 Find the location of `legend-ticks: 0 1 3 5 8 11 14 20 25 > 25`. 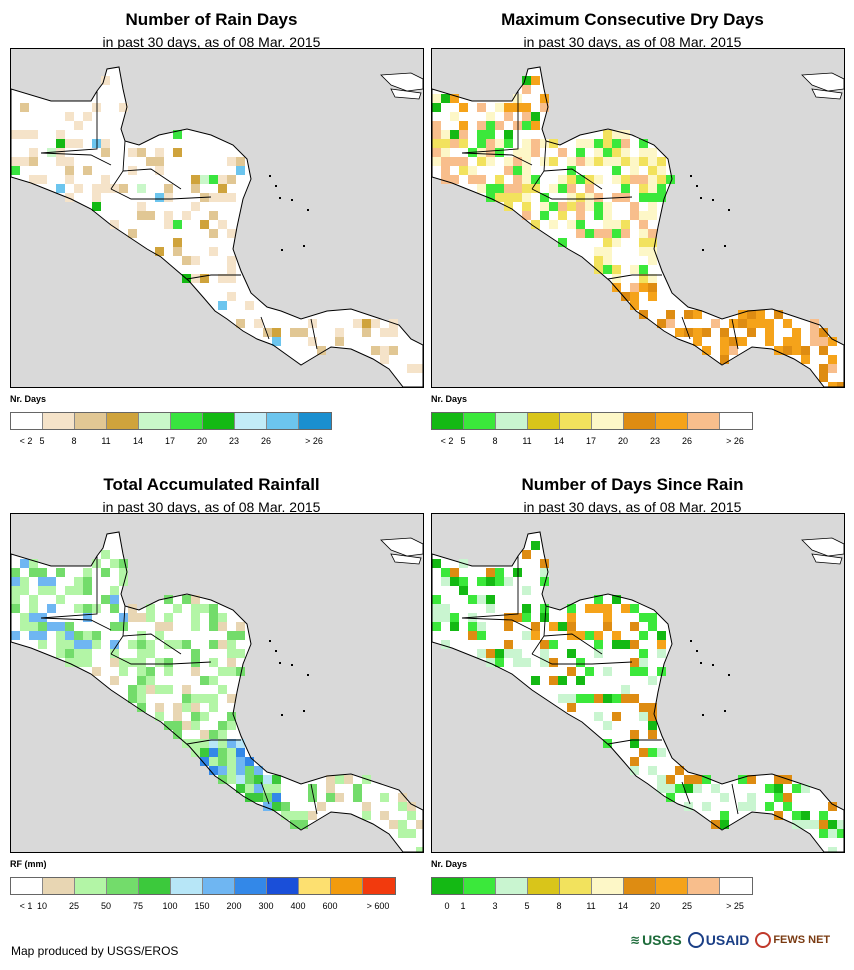

legend-ticks: 0 1 3 5 8 11 14 20 25 > 25 is located at coordinates (601, 907).